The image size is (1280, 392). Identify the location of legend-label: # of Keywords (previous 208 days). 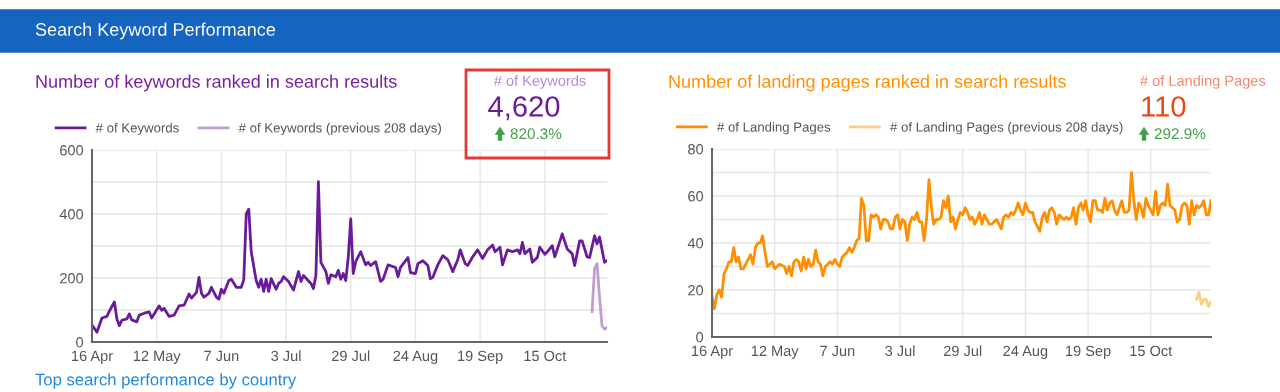
(339, 129).